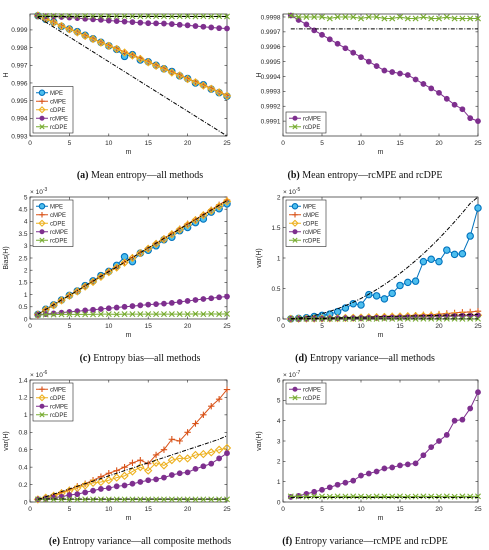 The height and width of the screenshot is (550, 489). Describe the element at coordinates (129, 152) in the screenshot. I see `x-axis-label: m` at that location.